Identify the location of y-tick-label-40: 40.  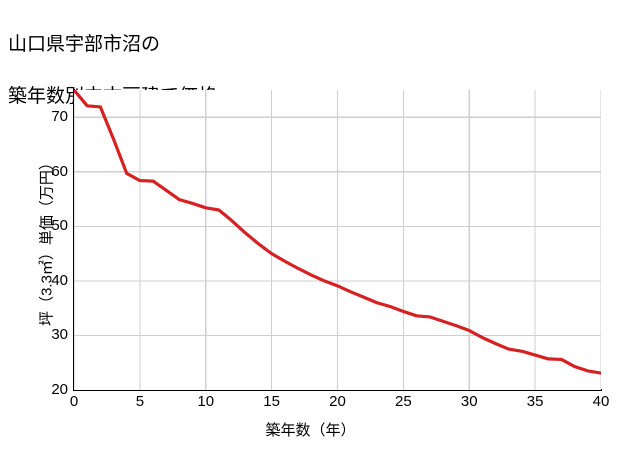
(59, 280).